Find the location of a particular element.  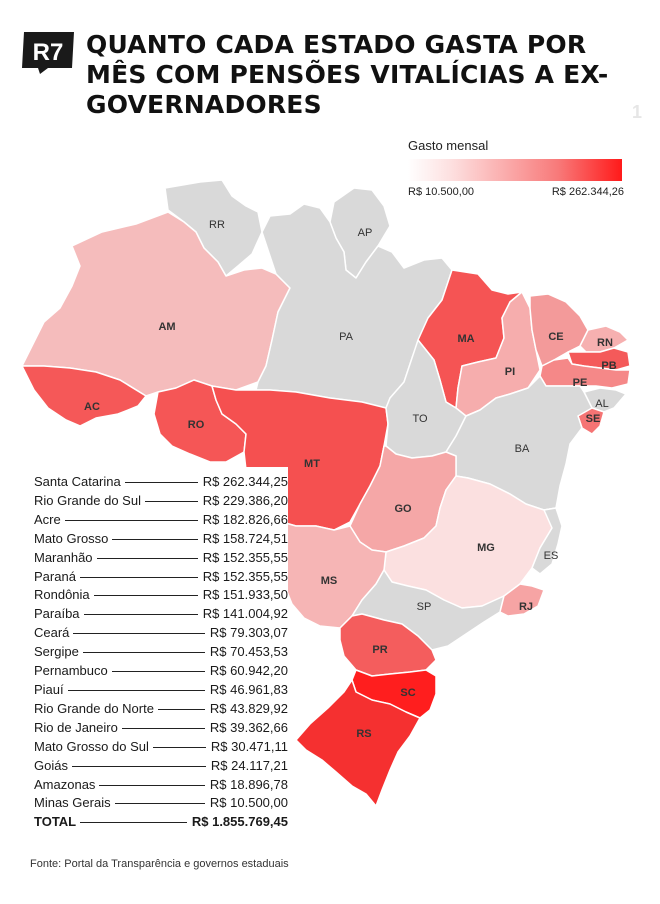

total-label: TOTAL is located at coordinates (55, 822).